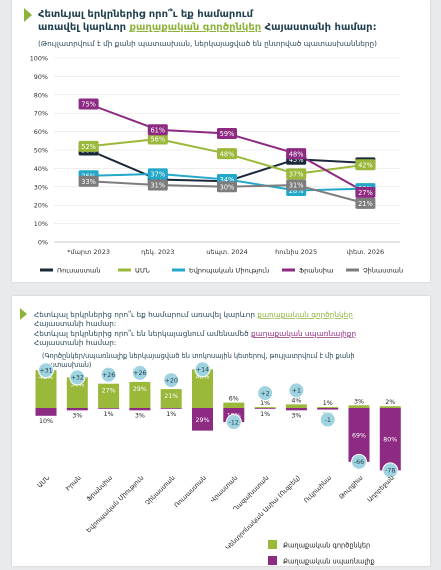 The width and height of the screenshot is (441, 570). What do you see at coordinates (296, 391) in the screenshot?
I see `chart2-difference-label: +1` at bounding box center [296, 391].